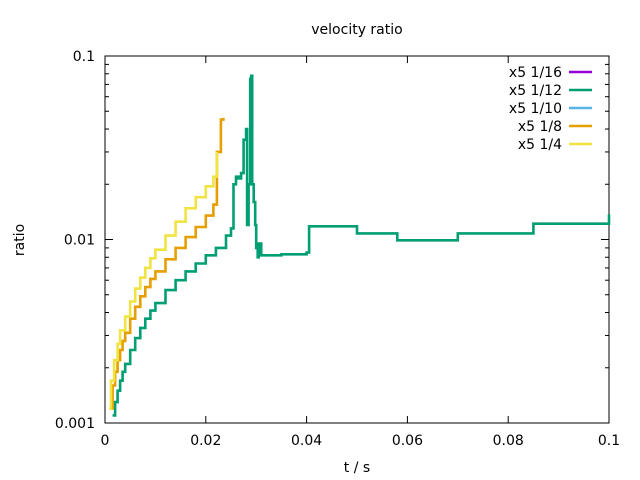  Describe the element at coordinates (407, 441) in the screenshot. I see `x-tick-label: 0.06` at that location.